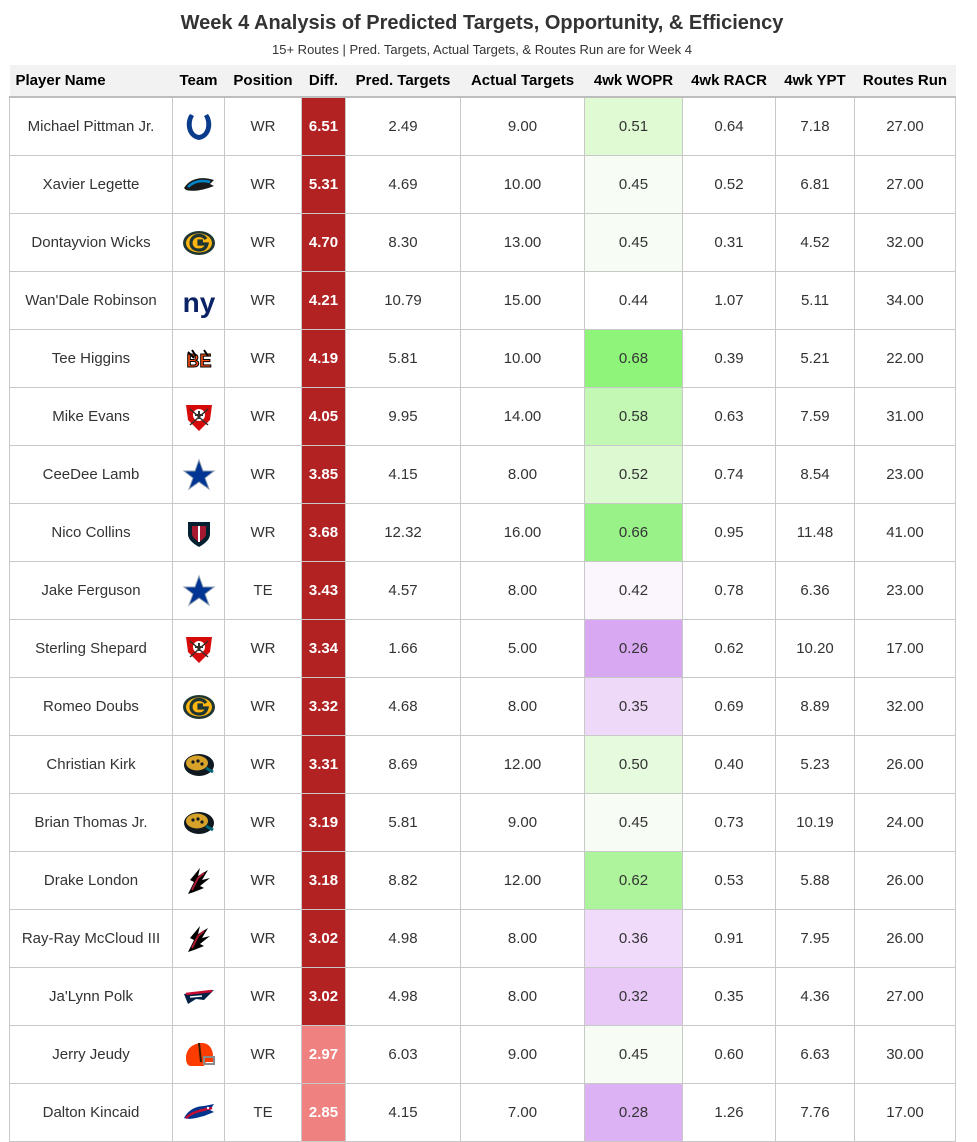 Image resolution: width=977 pixels, height=1142 pixels. Describe the element at coordinates (633, 81) in the screenshot. I see `column-header: 4wk WOPR` at that location.